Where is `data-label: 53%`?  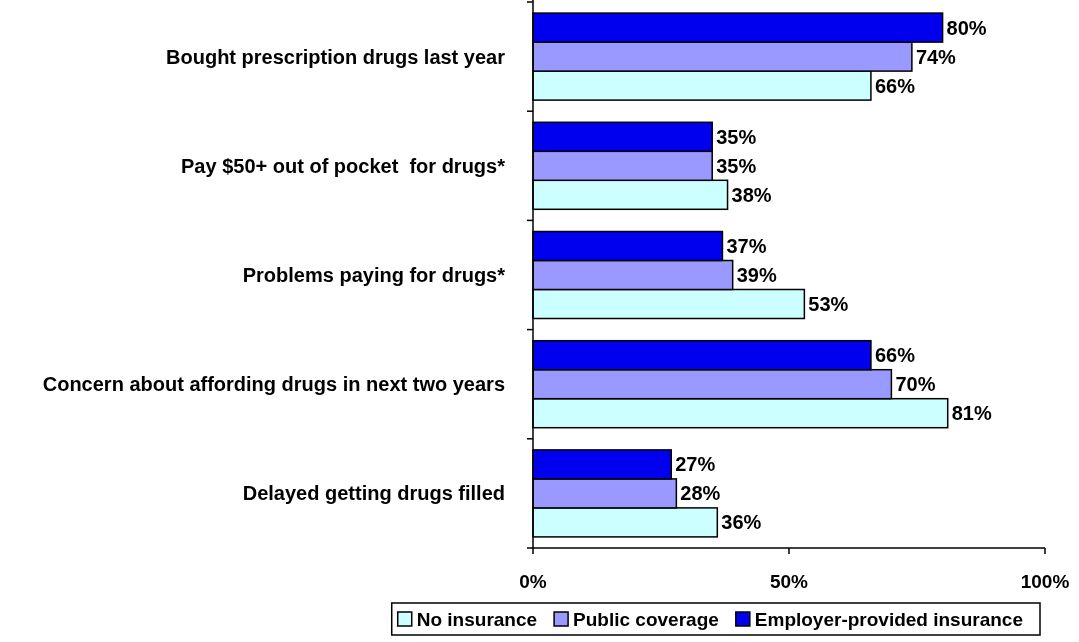
data-label: 53% is located at coordinates (828, 304).